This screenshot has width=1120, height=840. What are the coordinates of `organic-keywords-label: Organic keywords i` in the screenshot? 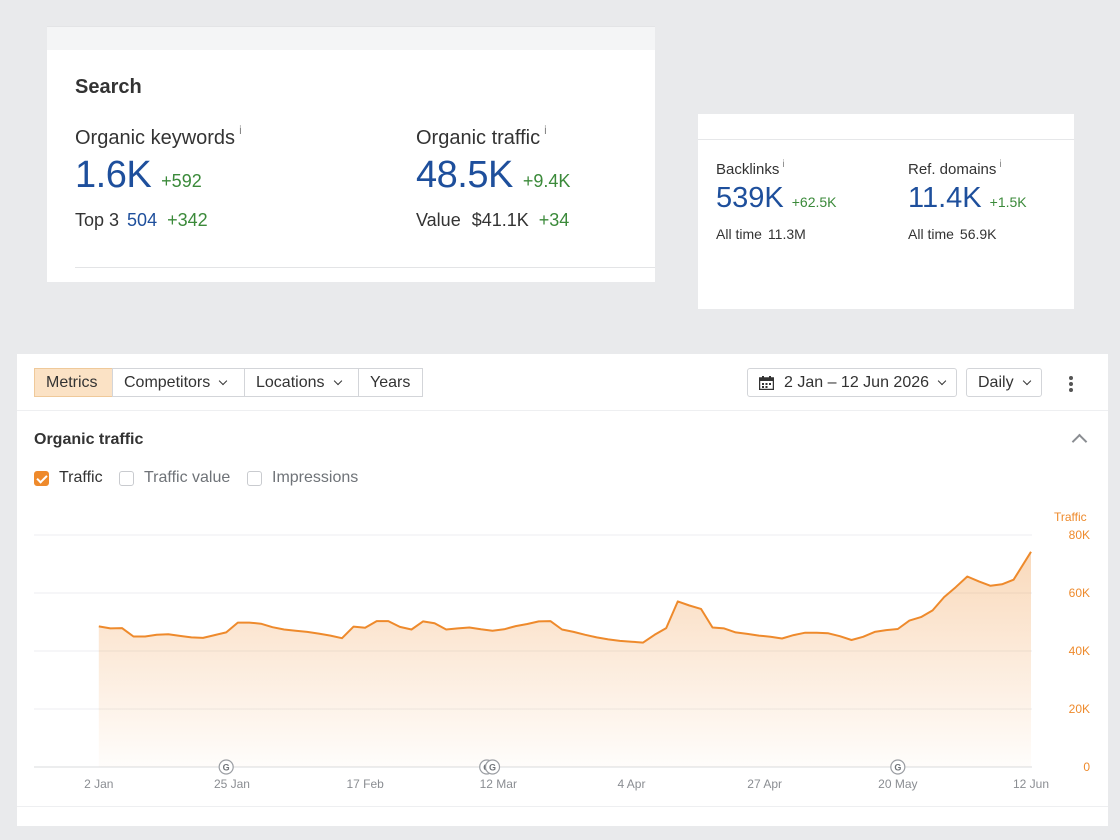 It's located at (158, 136).